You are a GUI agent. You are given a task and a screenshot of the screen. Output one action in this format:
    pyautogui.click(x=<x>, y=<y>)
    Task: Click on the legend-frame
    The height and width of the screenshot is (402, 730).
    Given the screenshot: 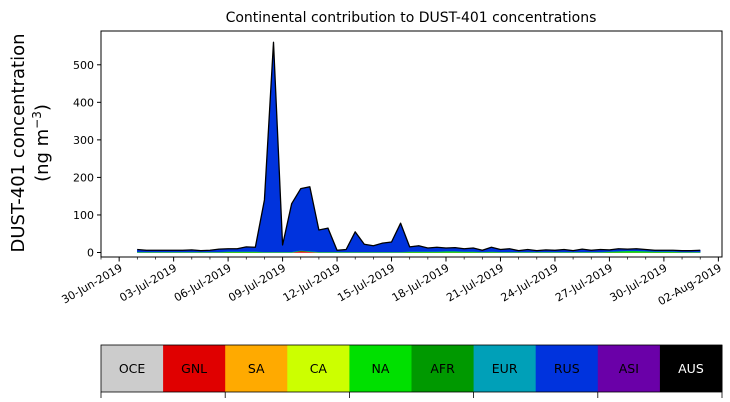 What is the action you would take?
    pyautogui.click(x=411, y=368)
    